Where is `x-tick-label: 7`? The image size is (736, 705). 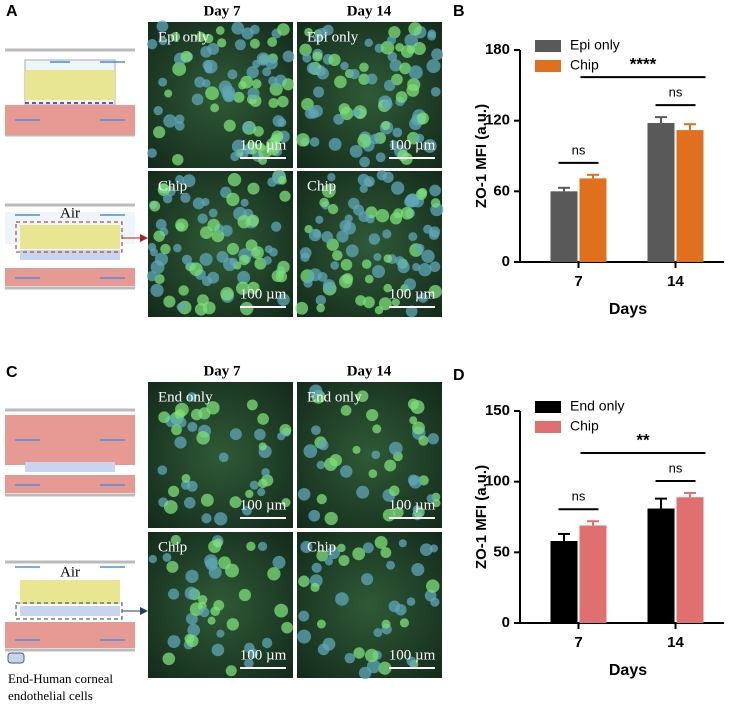 x-tick-label: 7 is located at coordinates (578, 281).